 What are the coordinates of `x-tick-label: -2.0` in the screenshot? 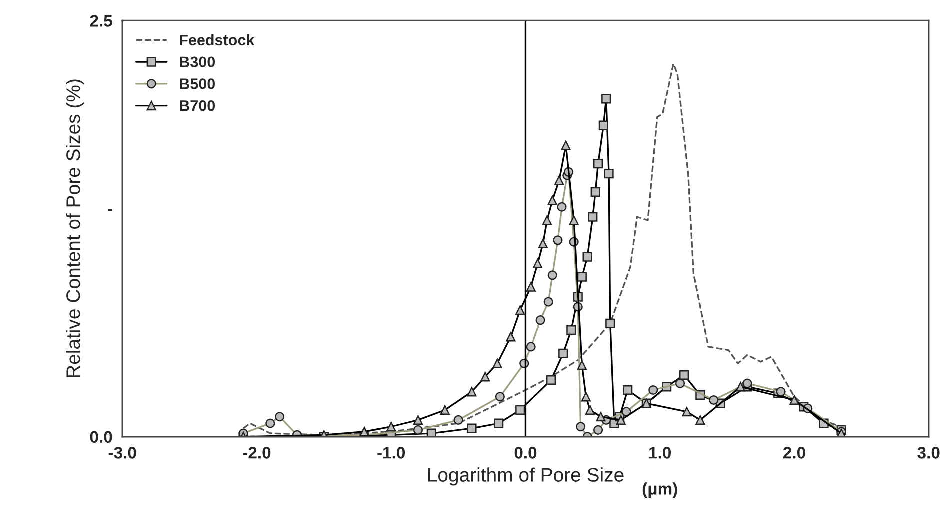 It's located at (257, 453).